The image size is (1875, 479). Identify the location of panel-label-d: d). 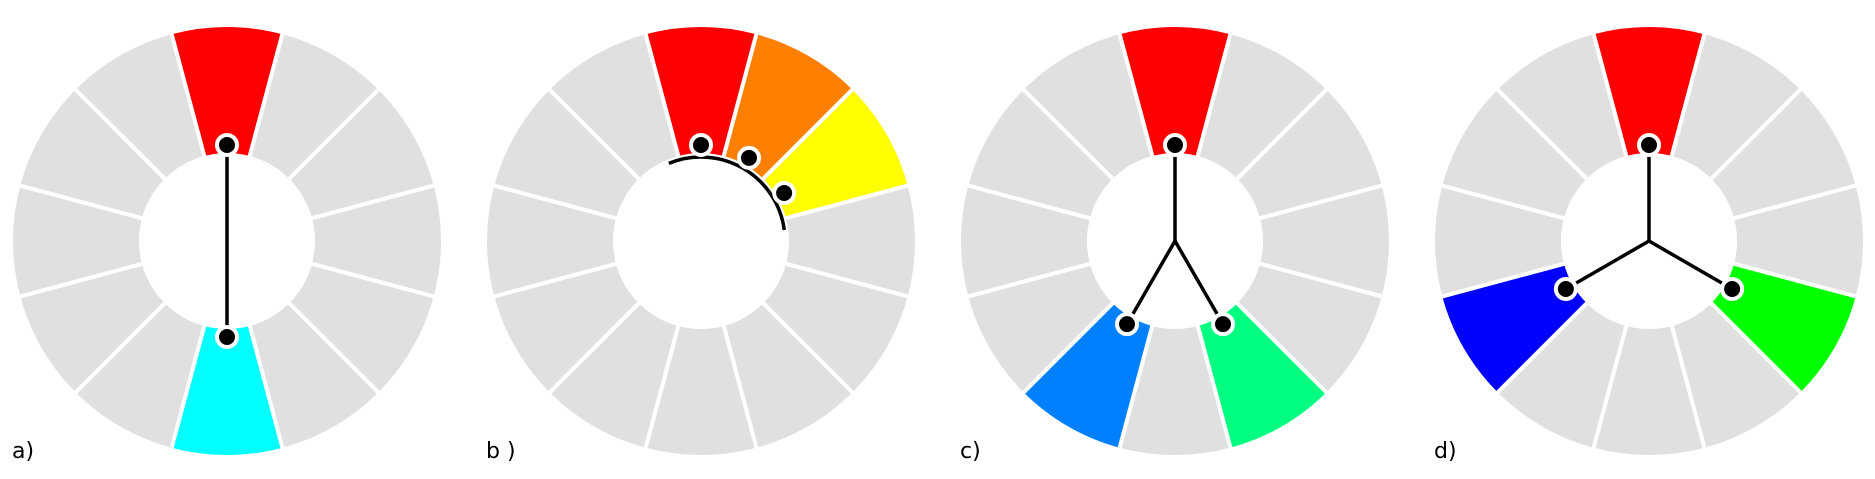
(1445, 451).